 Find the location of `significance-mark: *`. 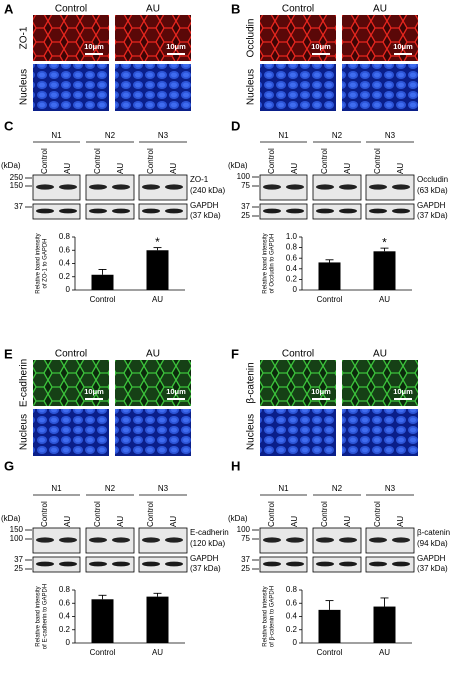

significance-mark: * is located at coordinates (157, 242).